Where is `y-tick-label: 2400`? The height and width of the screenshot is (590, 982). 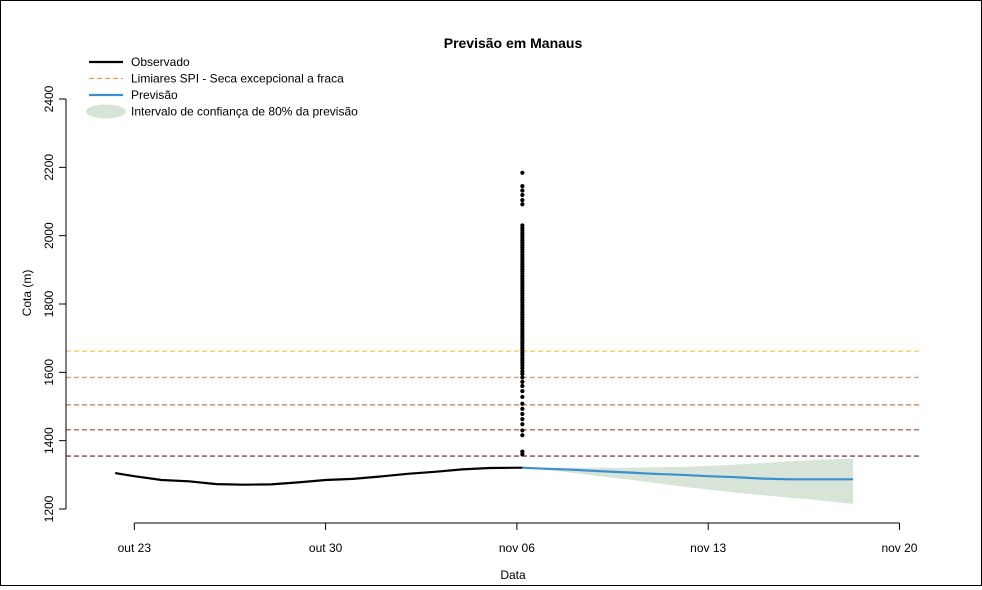
y-tick-label: 2400 is located at coordinates (49, 98).